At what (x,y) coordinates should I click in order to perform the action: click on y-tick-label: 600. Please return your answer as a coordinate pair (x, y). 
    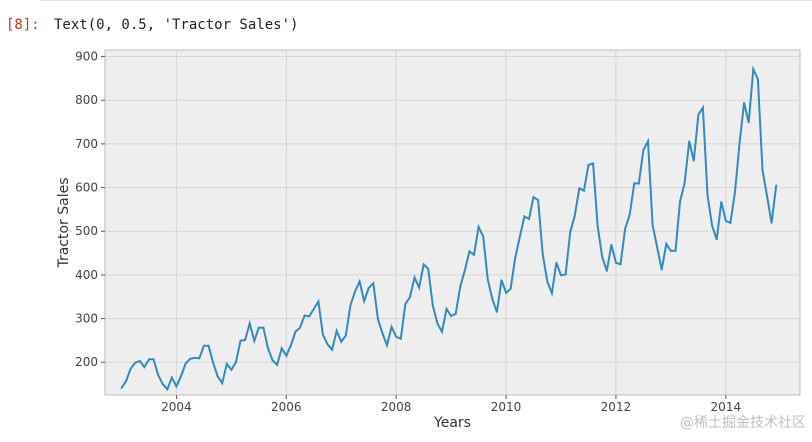
    Looking at the image, I should click on (86, 188).